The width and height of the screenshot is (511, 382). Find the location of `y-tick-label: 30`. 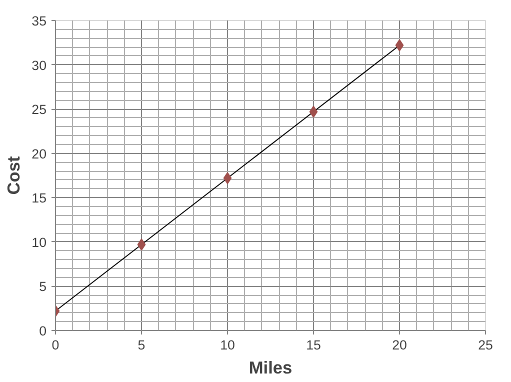

y-tick-label: 30 is located at coordinates (39, 65).